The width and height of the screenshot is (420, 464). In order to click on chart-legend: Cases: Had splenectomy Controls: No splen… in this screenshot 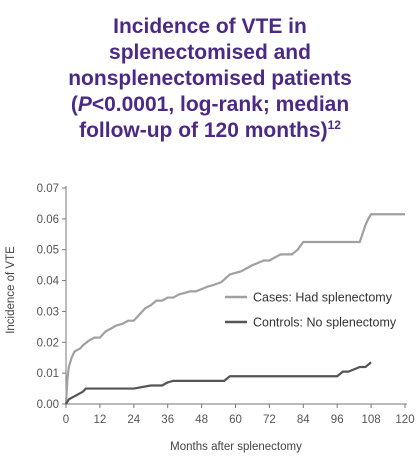, I will do `click(311, 310)`.